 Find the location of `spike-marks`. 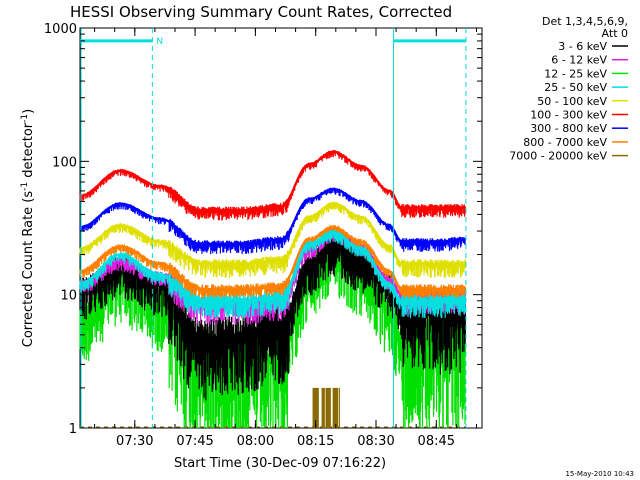

spike-marks is located at coordinates (326, 407).